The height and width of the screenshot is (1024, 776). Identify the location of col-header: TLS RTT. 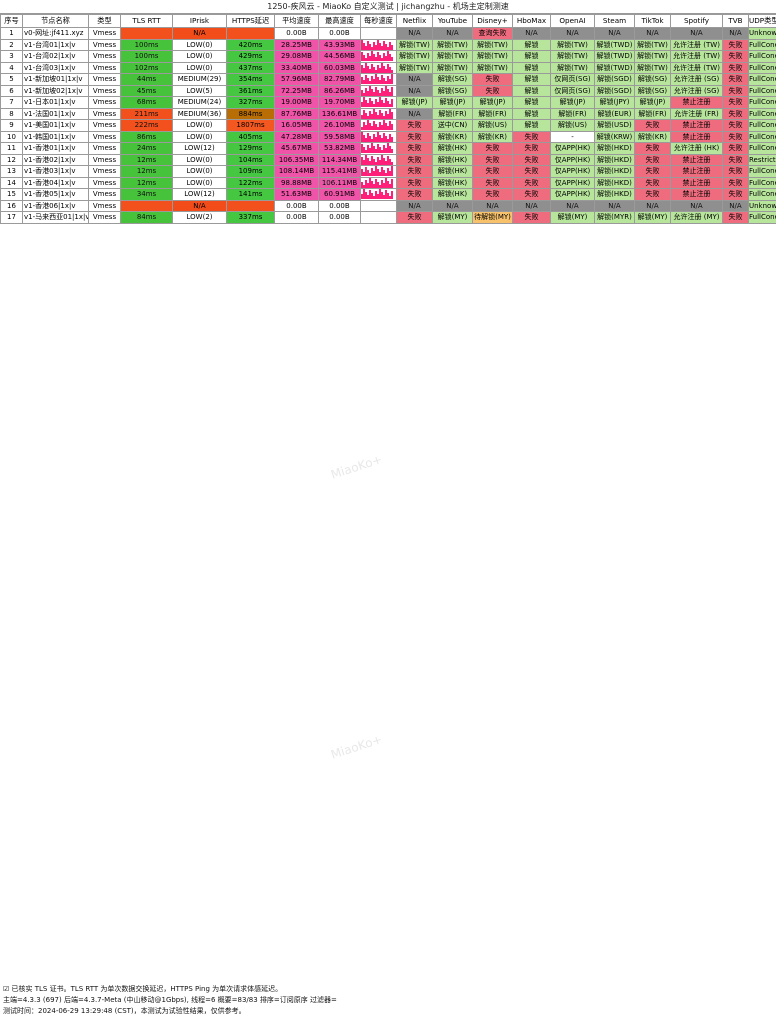
(146, 21).